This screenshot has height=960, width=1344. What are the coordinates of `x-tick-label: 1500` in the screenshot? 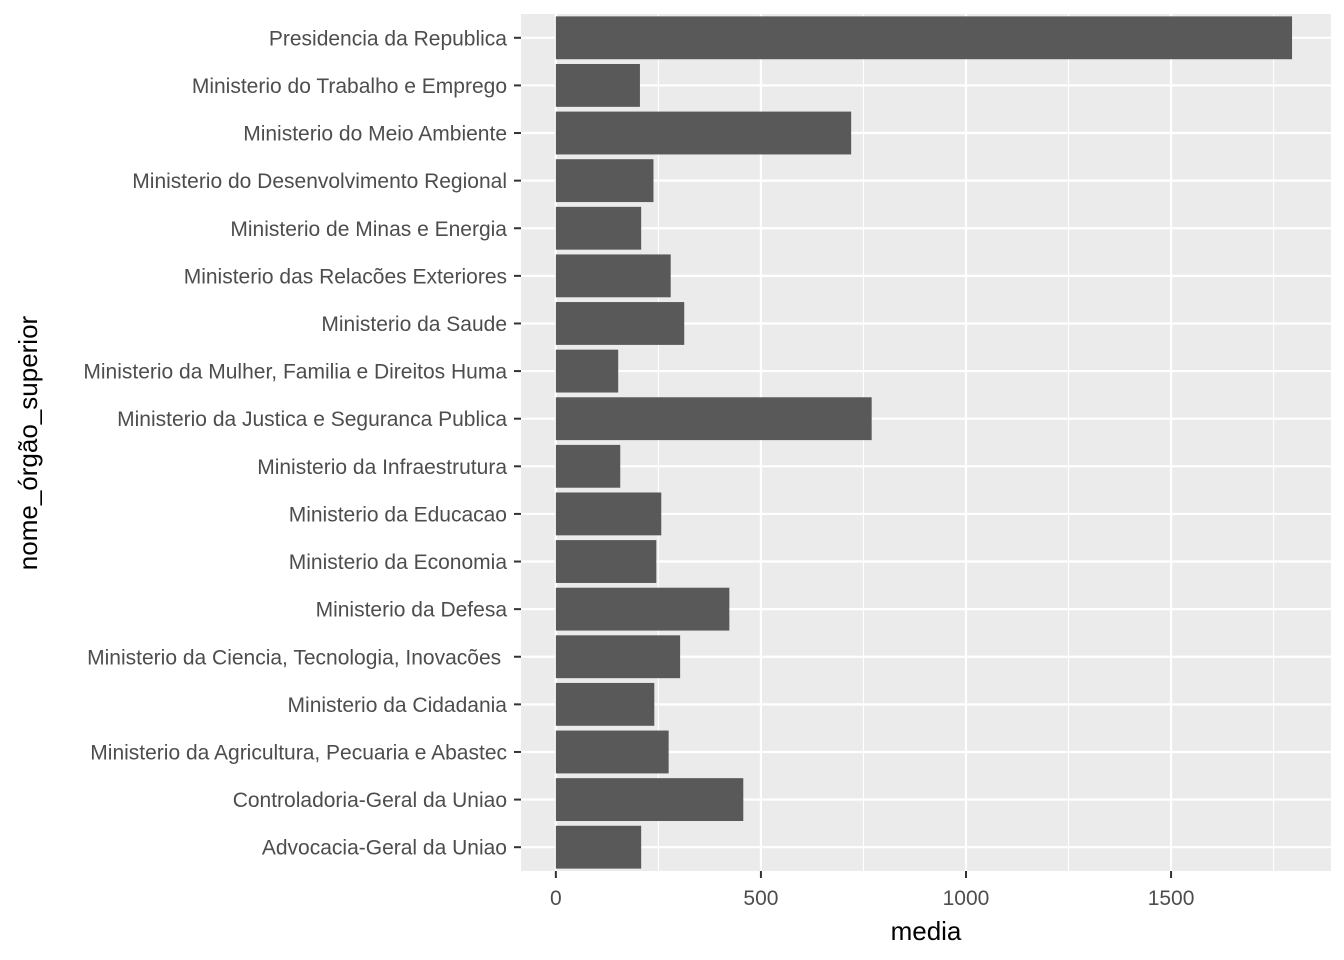 It's located at (1171, 898).